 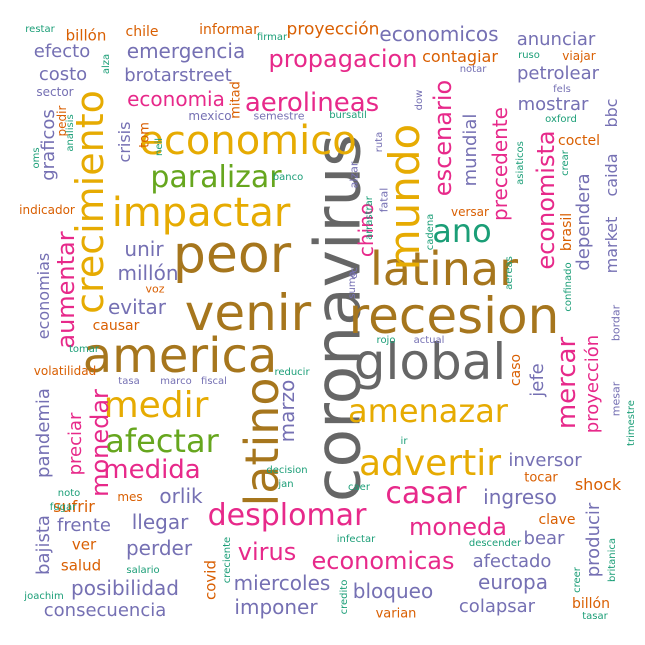 I want to click on word-casar: casar, so click(x=426, y=493).